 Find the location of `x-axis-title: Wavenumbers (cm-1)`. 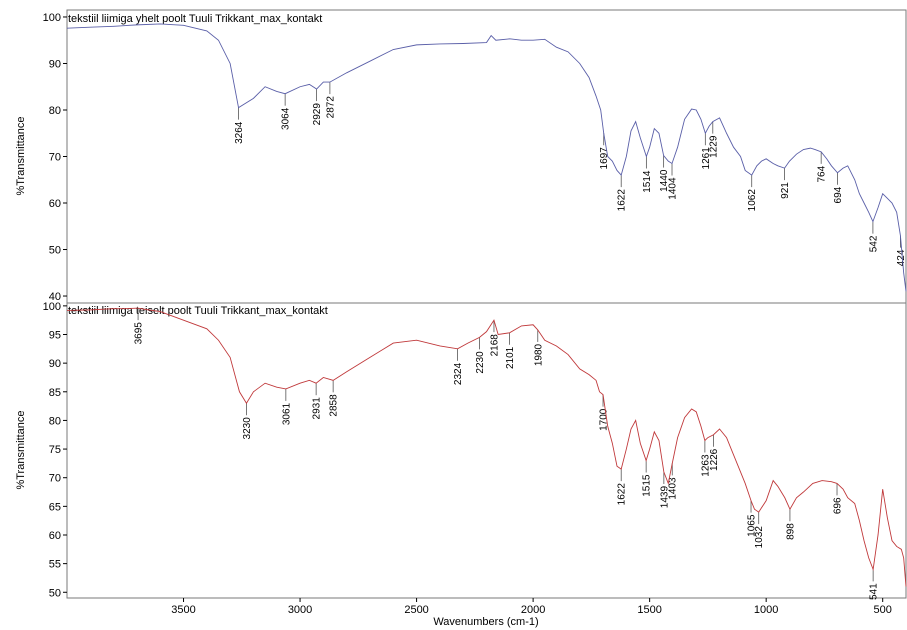

x-axis-title: Wavenumbers (cm-1) is located at coordinates (485, 622).